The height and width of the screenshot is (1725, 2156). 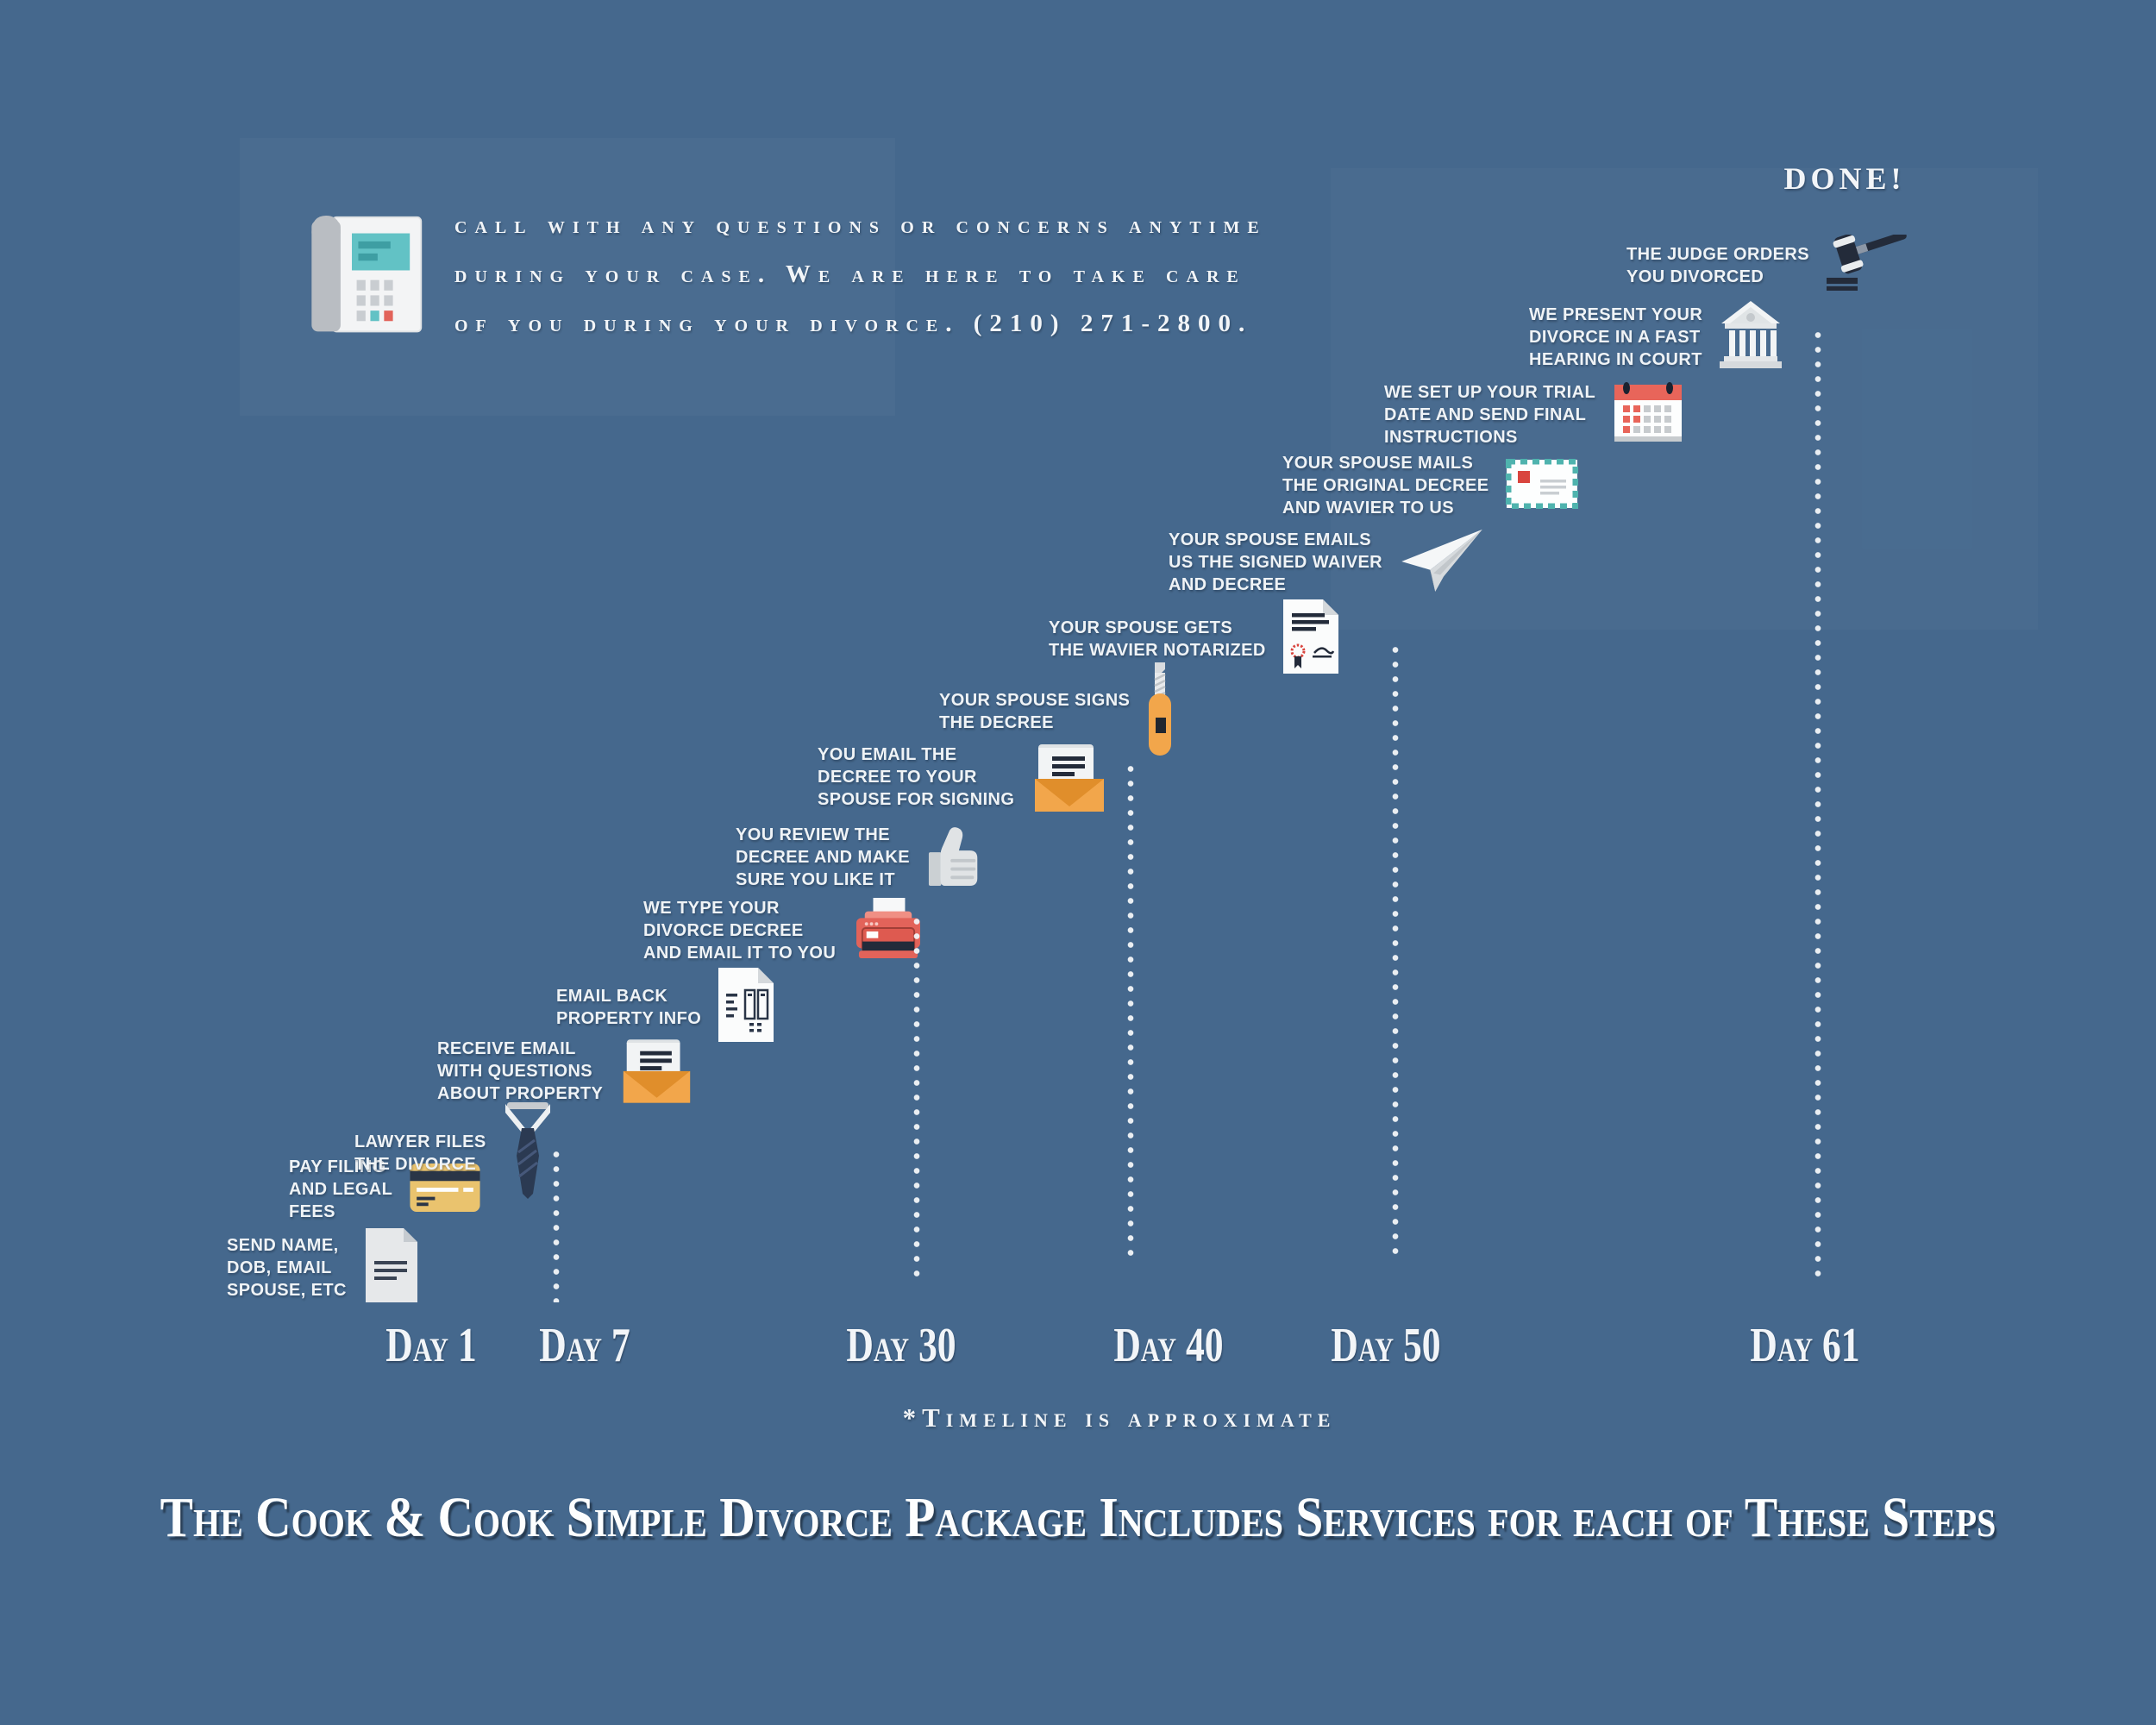 I want to click on gavel-icon, so click(x=1870, y=264).